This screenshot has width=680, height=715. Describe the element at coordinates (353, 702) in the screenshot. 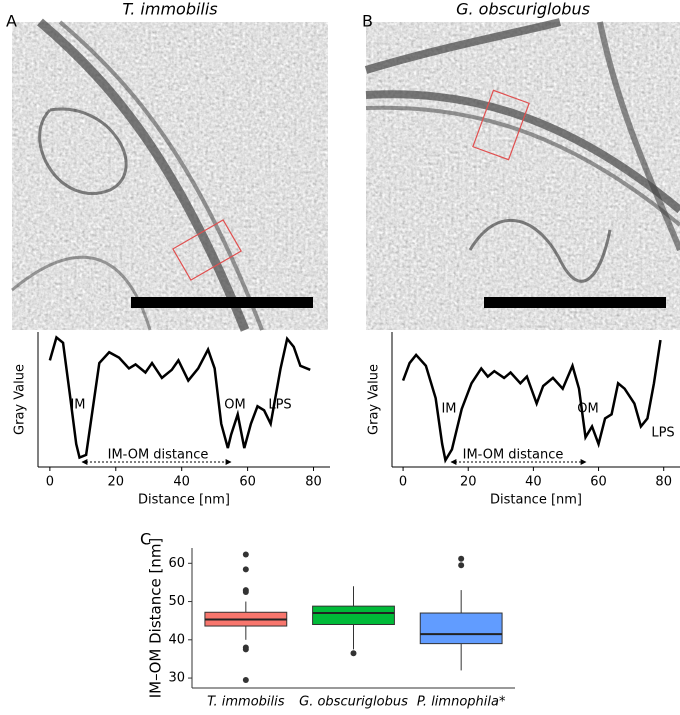

I see `x-tick-label: G. obscuriglobus` at that location.